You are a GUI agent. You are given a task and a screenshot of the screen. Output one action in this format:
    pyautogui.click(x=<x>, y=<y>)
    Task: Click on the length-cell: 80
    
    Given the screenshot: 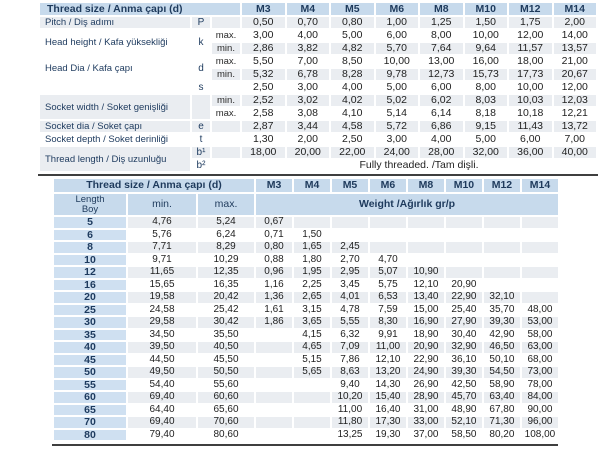 What is the action you would take?
    pyautogui.click(x=90, y=434)
    